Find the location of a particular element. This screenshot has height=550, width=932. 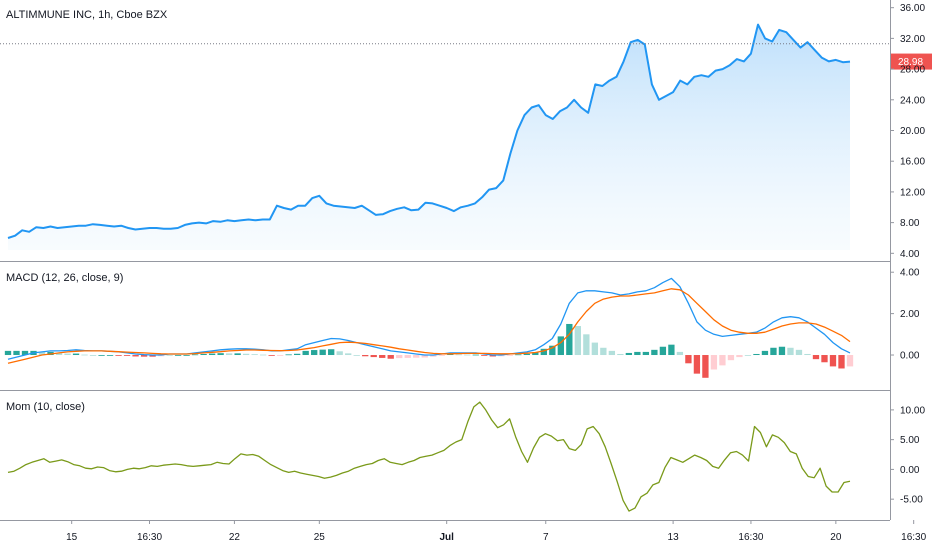

main-chart-title: ALTIMMUNE INC, 1h, Cboe BZX is located at coordinates (87, 15).